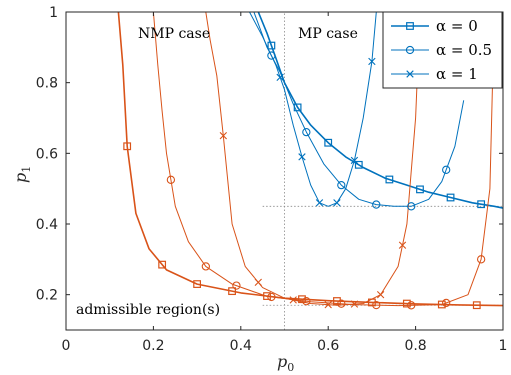  I want to click on x-tick-label: 0, so click(66, 346).